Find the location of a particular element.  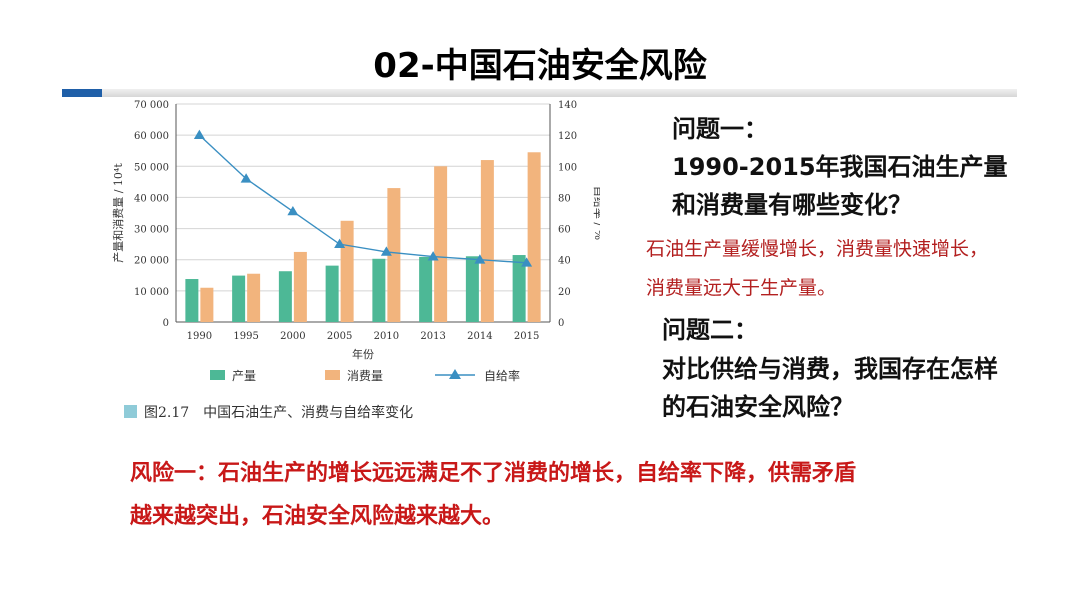

y-tick-right: 0 is located at coordinates (561, 323).